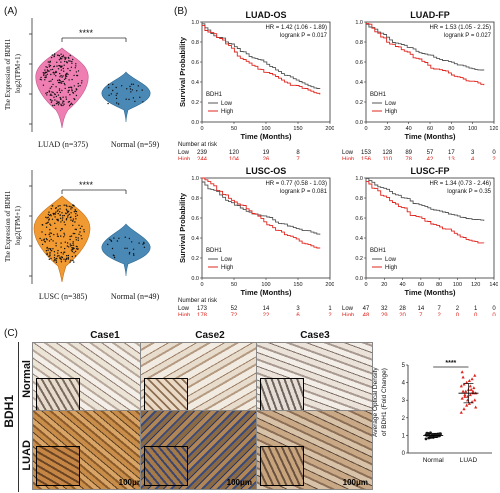 The height and width of the screenshot is (493, 500). I want to click on violin-ylabel-line1: The Expression of BDH1, so click(8, 74).